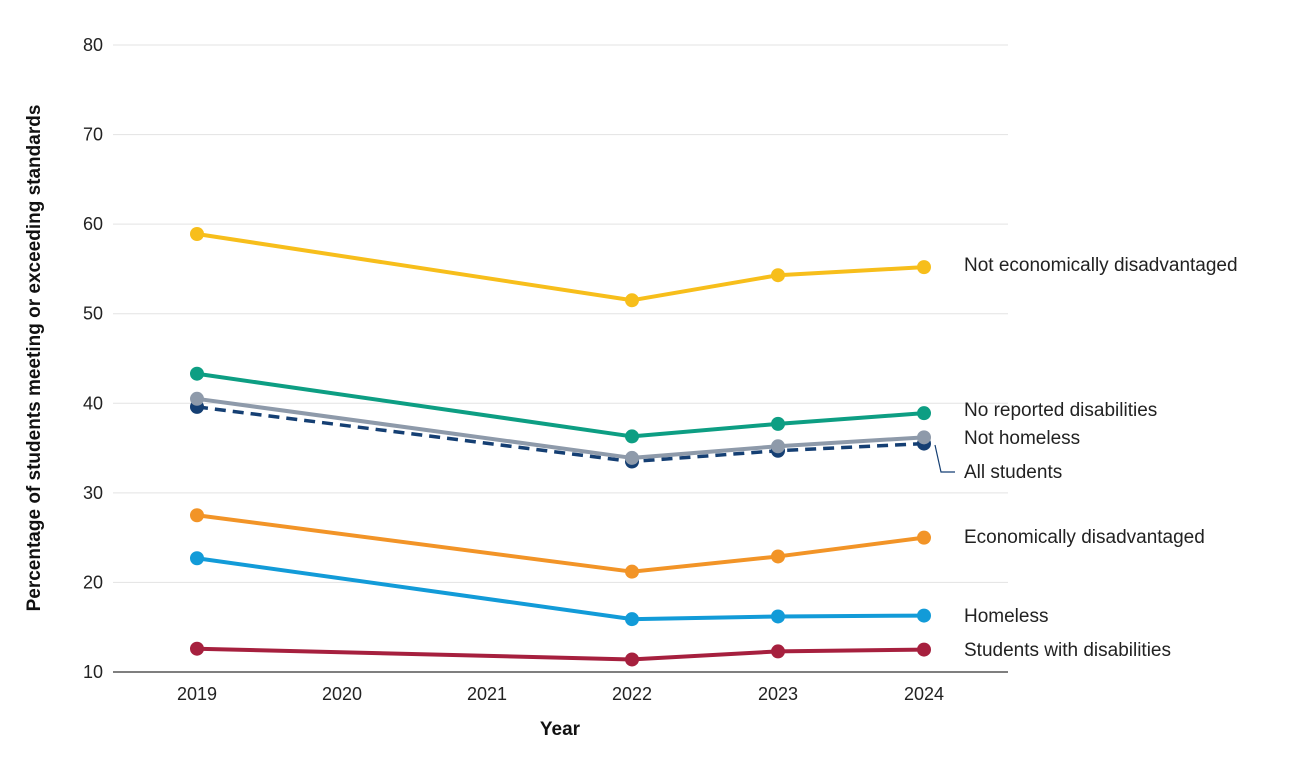  Describe the element at coordinates (93, 314) in the screenshot. I see `y-tick-label: 50` at that location.